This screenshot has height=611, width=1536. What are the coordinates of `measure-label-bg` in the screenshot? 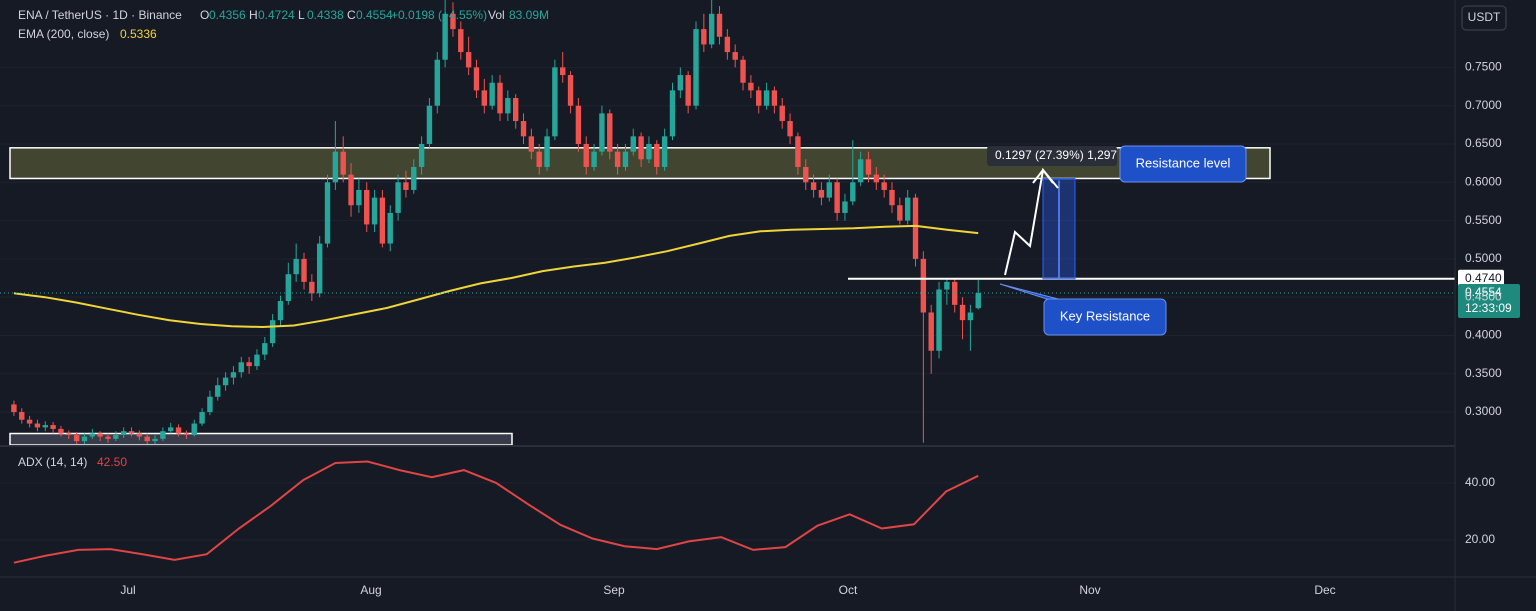 It's located at (1052, 156).